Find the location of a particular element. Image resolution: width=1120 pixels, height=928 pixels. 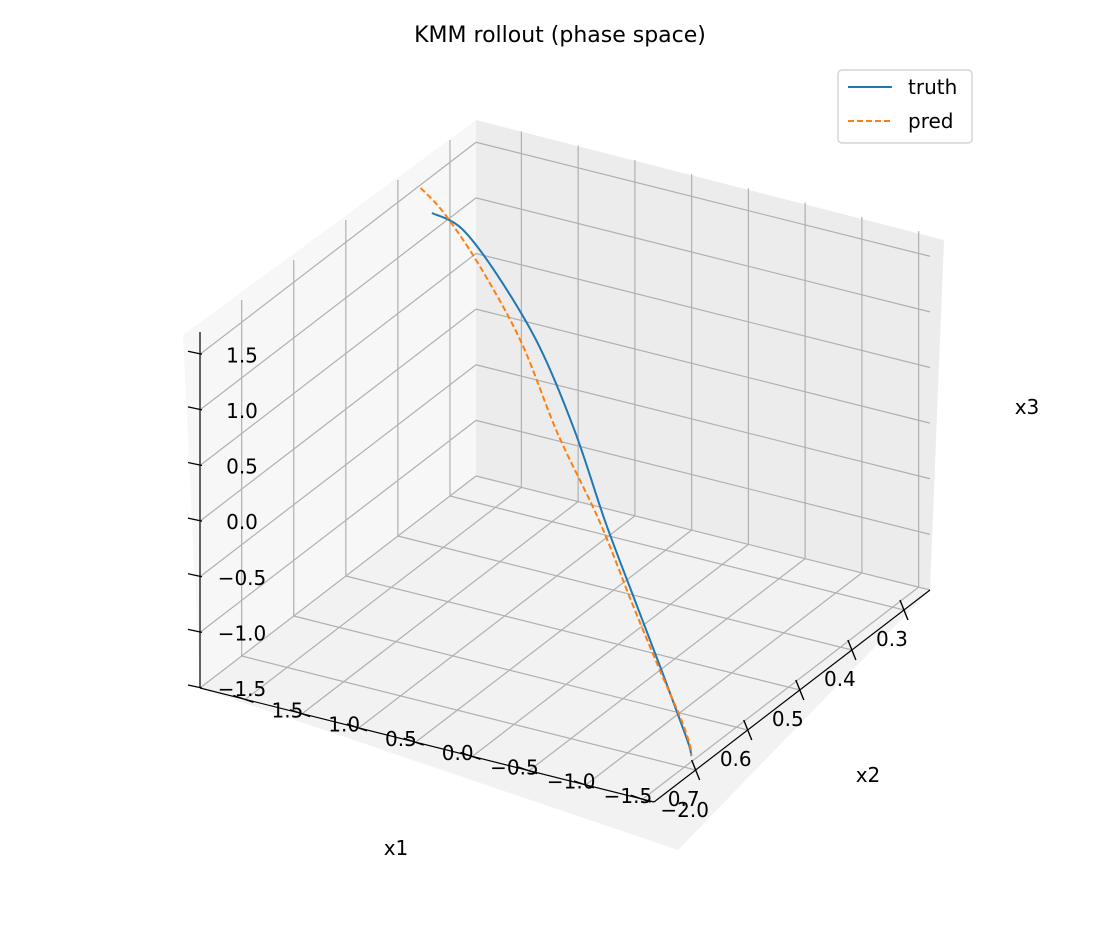

x3-axis-label: x3 is located at coordinates (1027, 407).